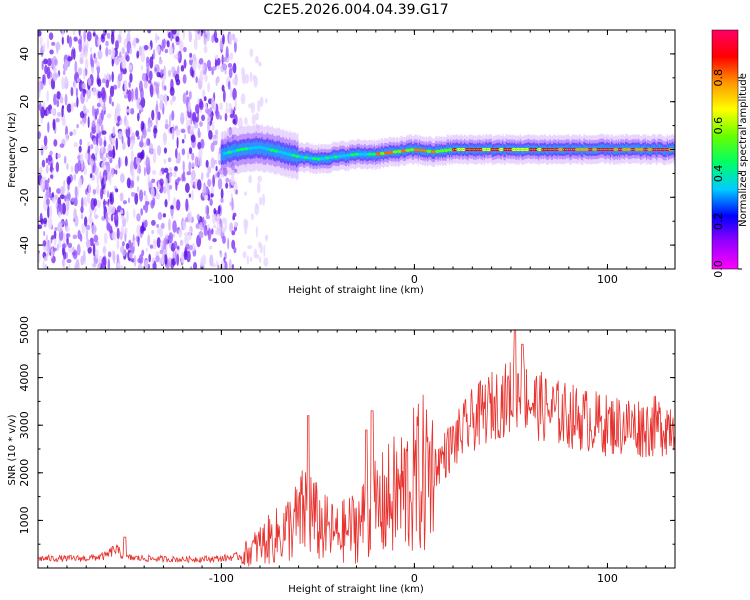 This screenshot has width=750, height=600. Describe the element at coordinates (718, 174) in the screenshot. I see `colorbar-tick-label: 0.4` at that location.